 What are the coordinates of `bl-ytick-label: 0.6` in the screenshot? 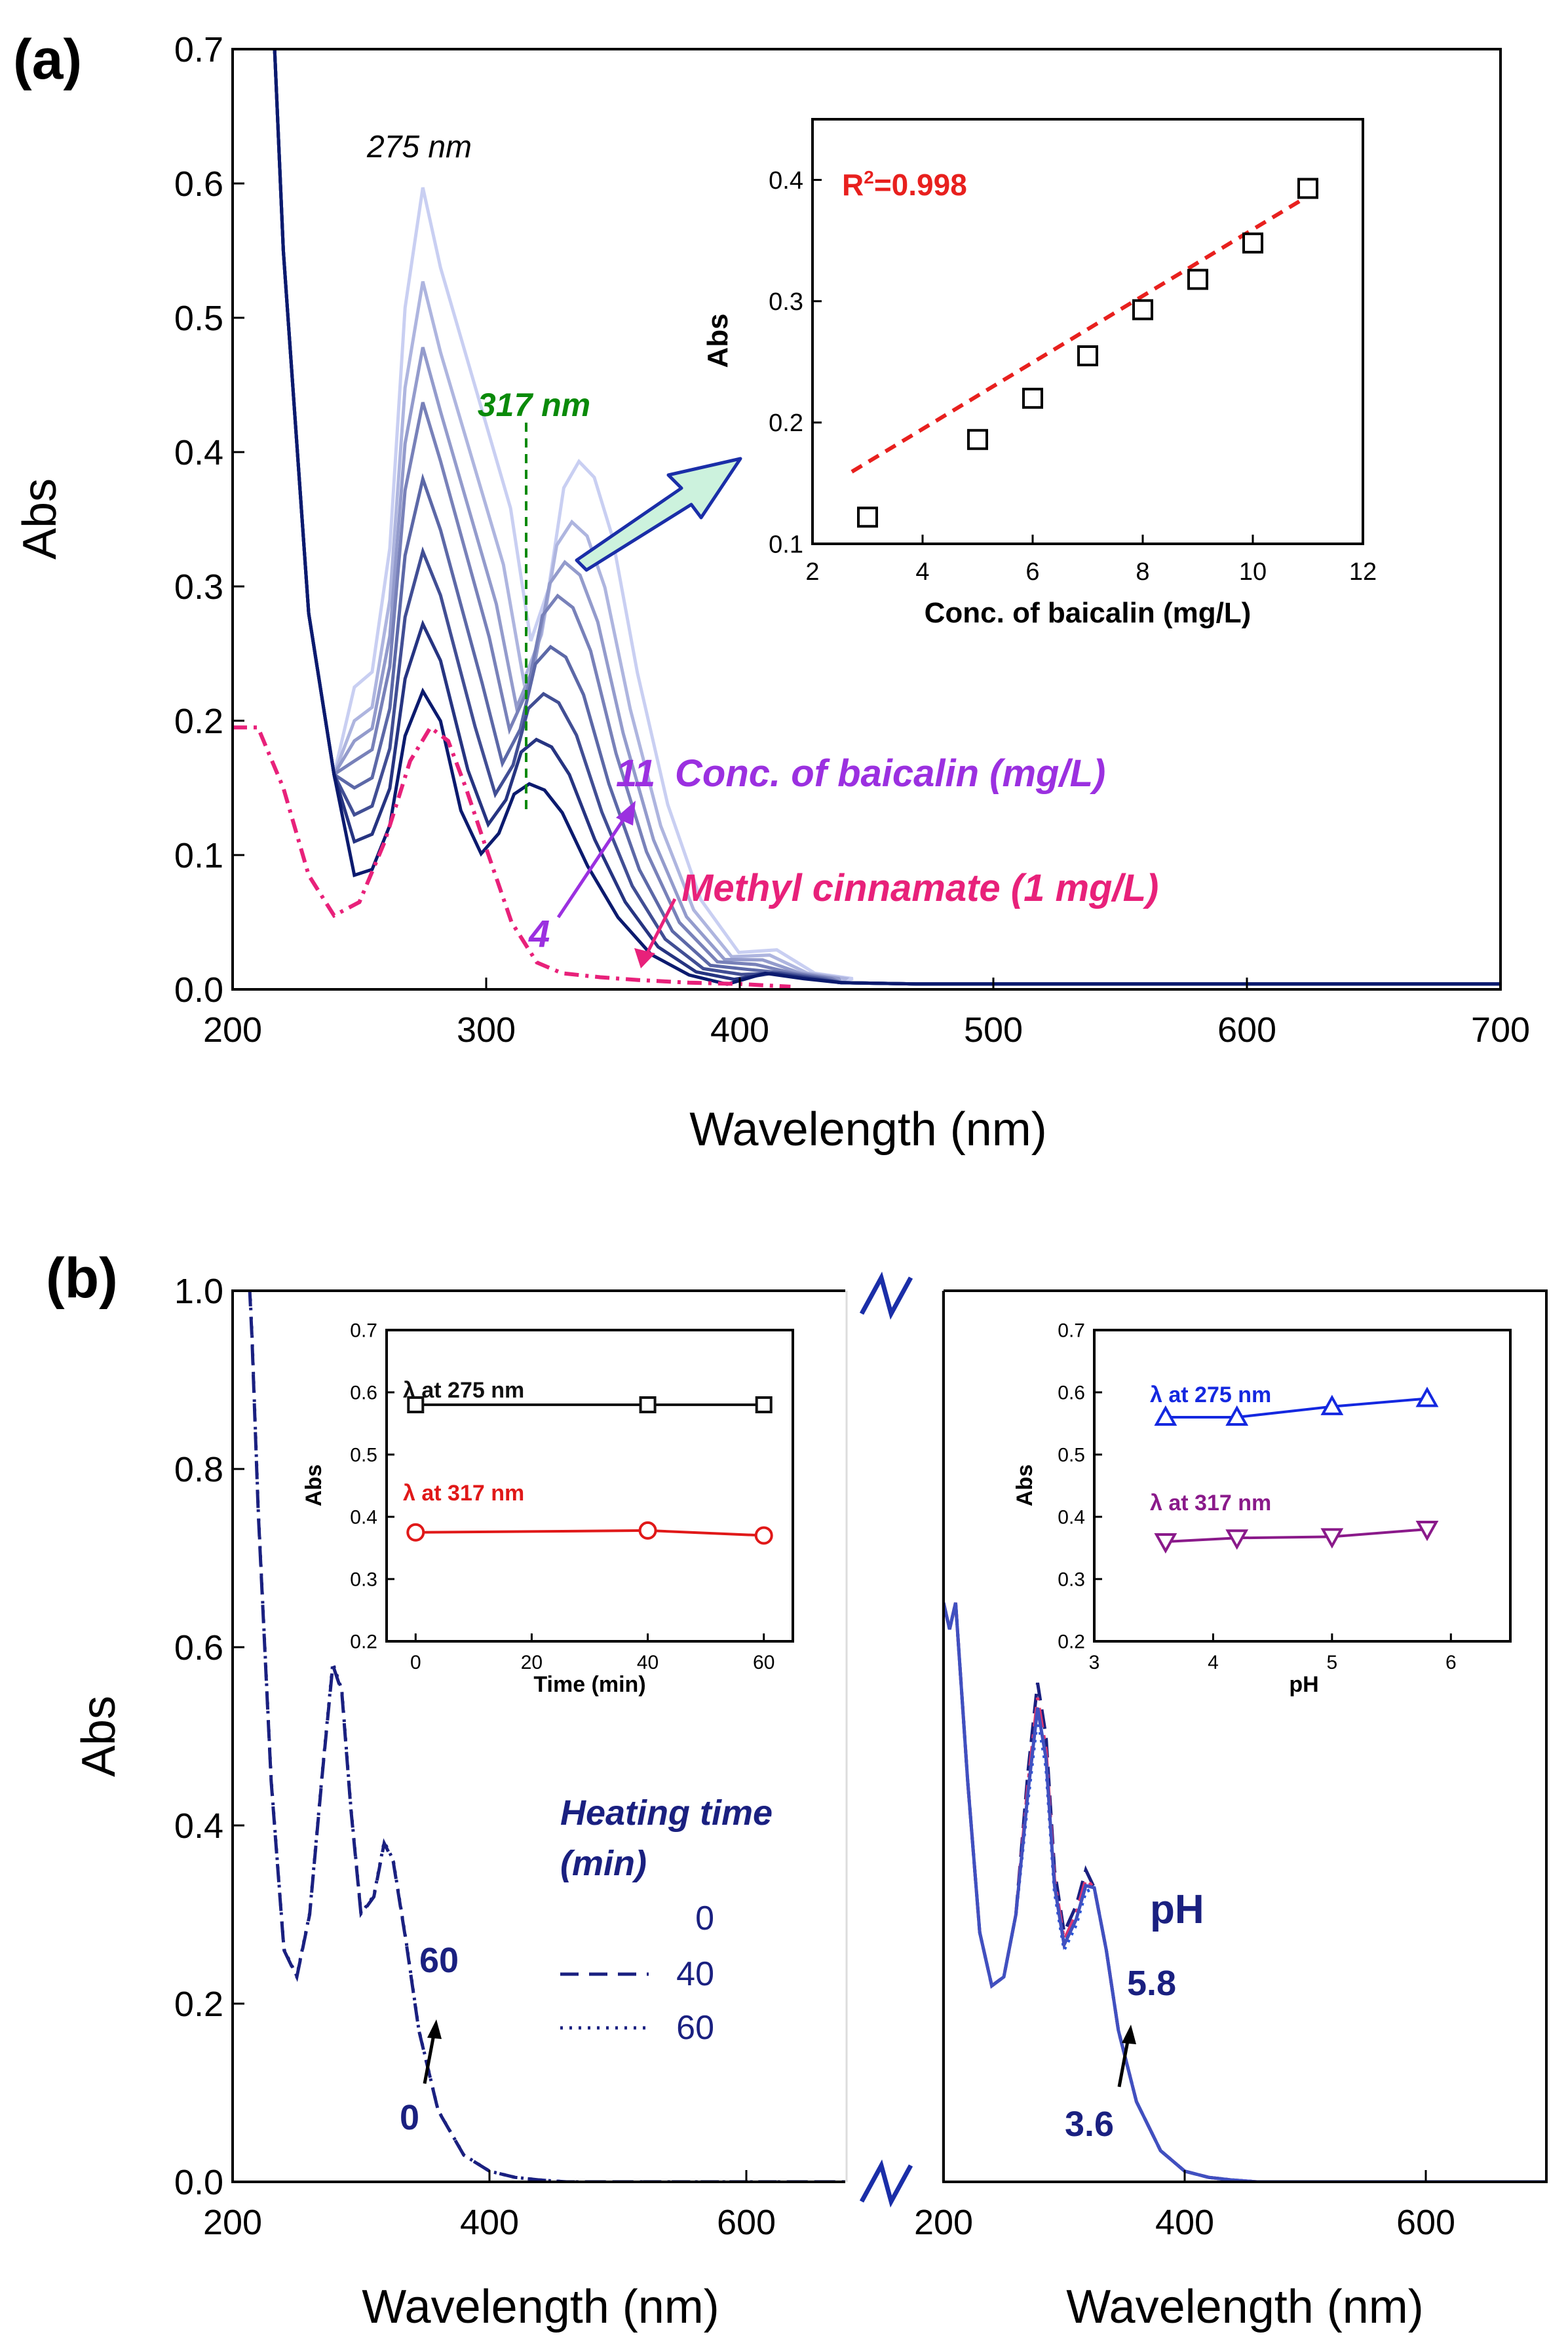 It's located at (199, 1648).